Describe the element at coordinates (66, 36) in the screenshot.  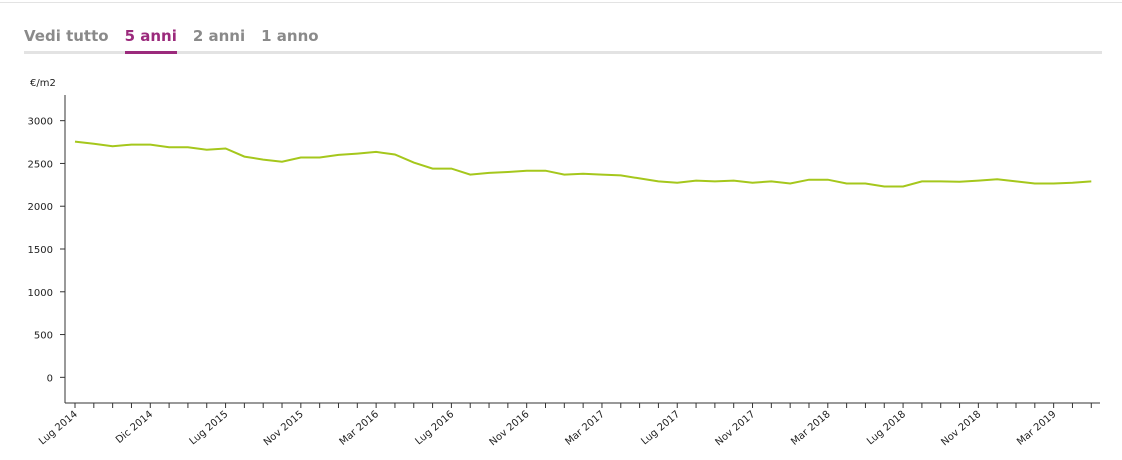
I see `tab: Vedi tutto` at that location.